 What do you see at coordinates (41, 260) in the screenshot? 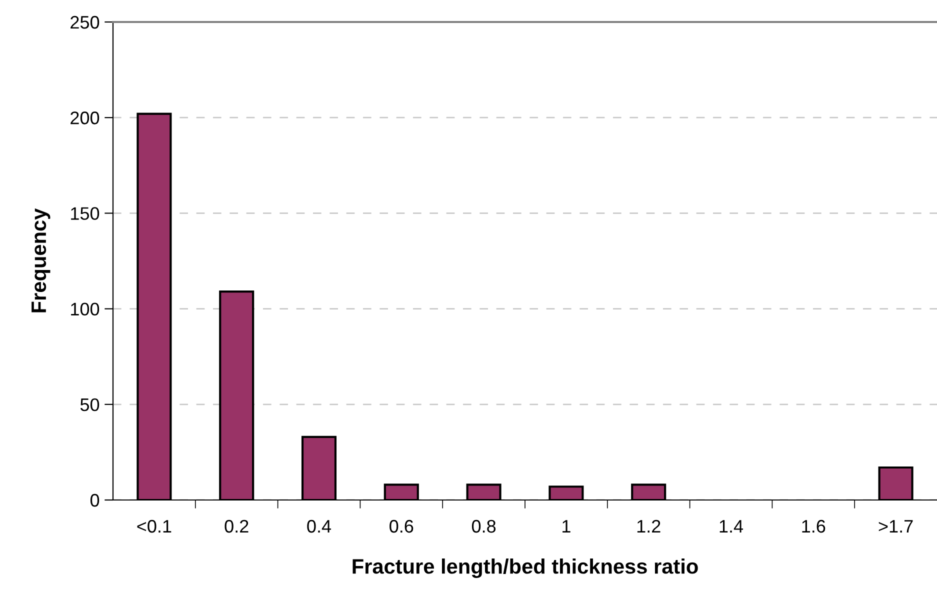
I see `y-axis-title: Frequency` at bounding box center [41, 260].